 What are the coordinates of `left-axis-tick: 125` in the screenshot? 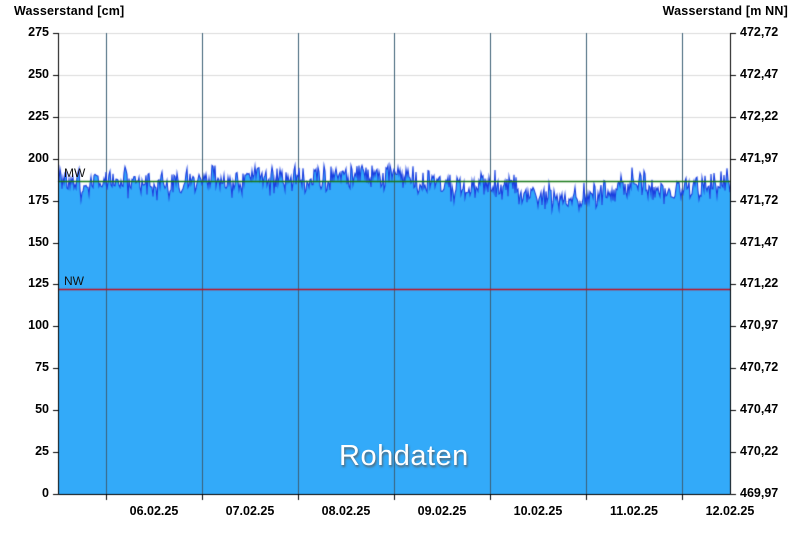 It's located at (38, 283).